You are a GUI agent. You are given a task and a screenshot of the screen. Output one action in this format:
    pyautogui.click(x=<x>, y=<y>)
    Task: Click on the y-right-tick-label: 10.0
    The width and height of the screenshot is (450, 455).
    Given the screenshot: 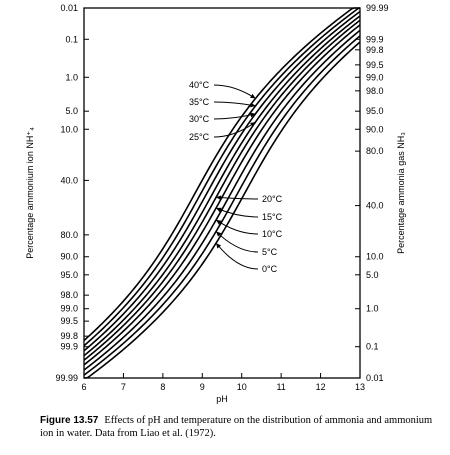 What is the action you would take?
    pyautogui.click(x=375, y=257)
    